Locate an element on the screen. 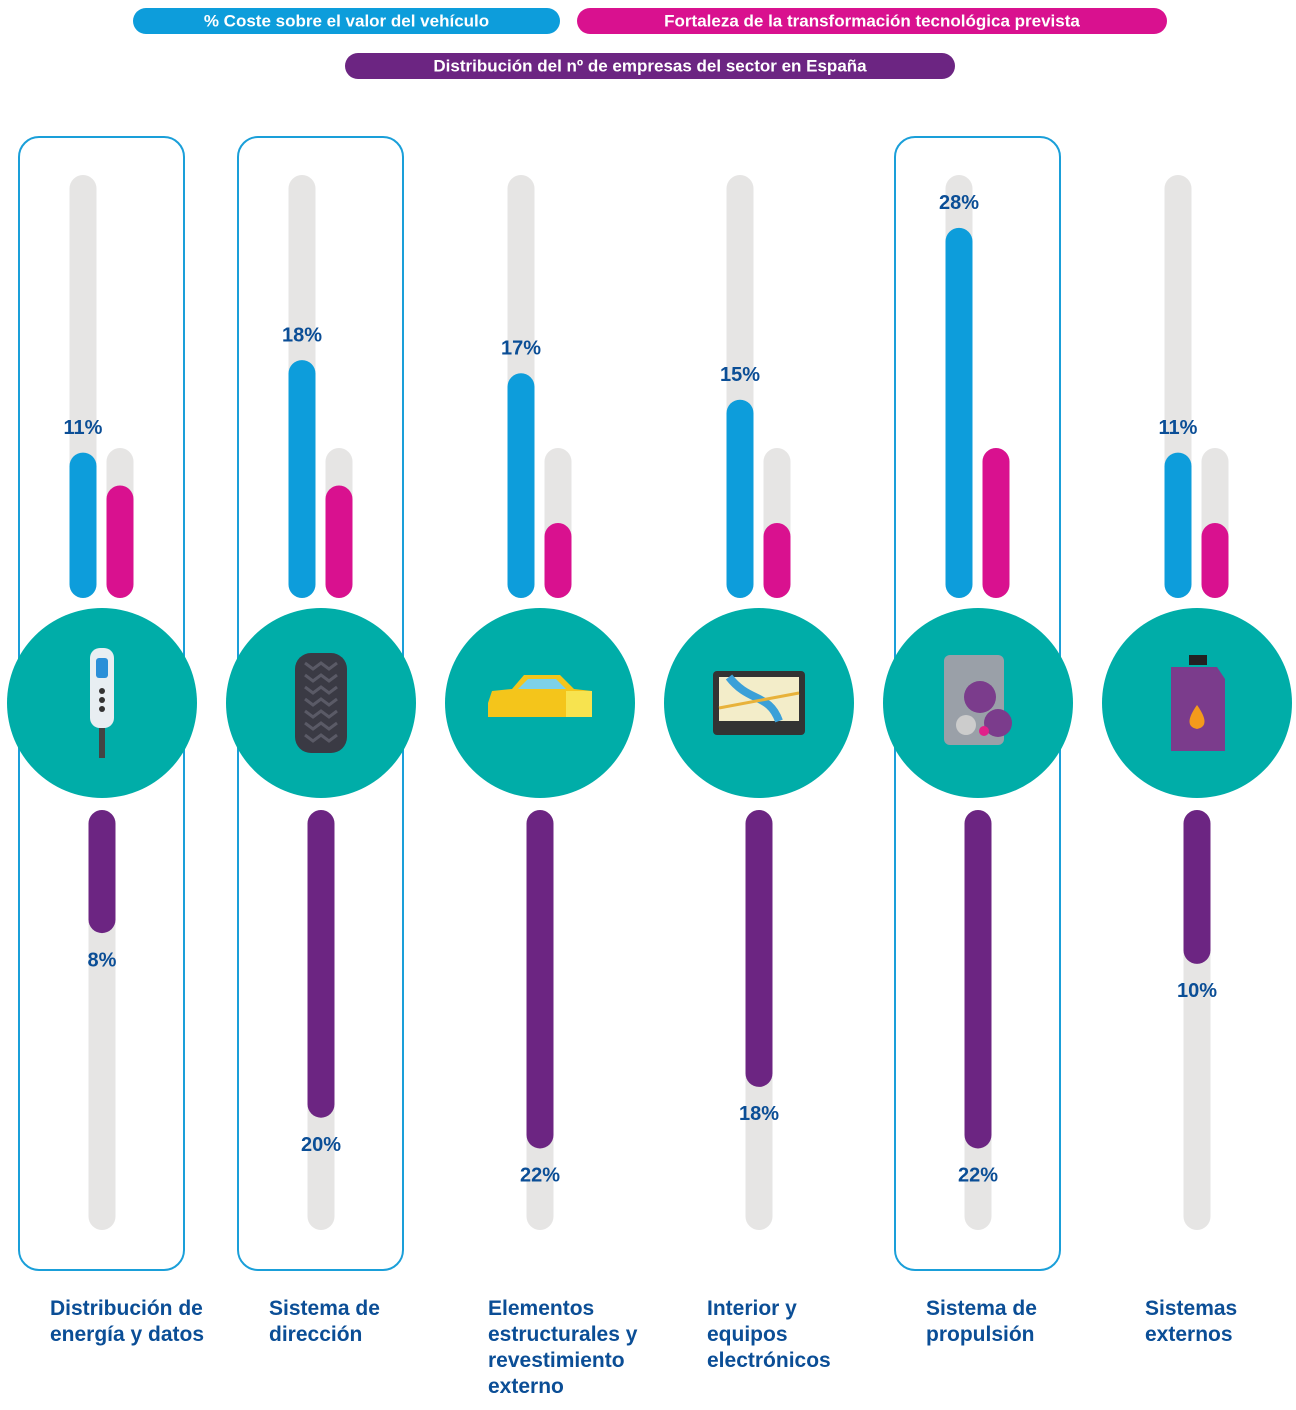 Image resolution: width=1296 pixels, height=1410 pixels. value-label: 20% is located at coordinates (321, 1145).